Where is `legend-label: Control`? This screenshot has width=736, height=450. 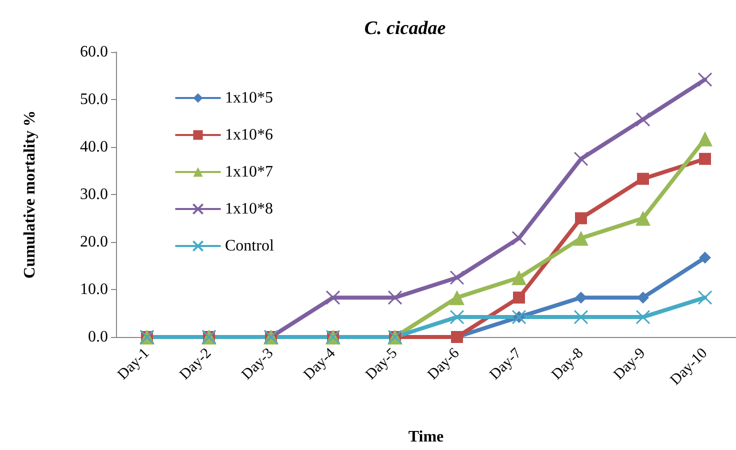 legend-label: Control is located at coordinates (249, 246).